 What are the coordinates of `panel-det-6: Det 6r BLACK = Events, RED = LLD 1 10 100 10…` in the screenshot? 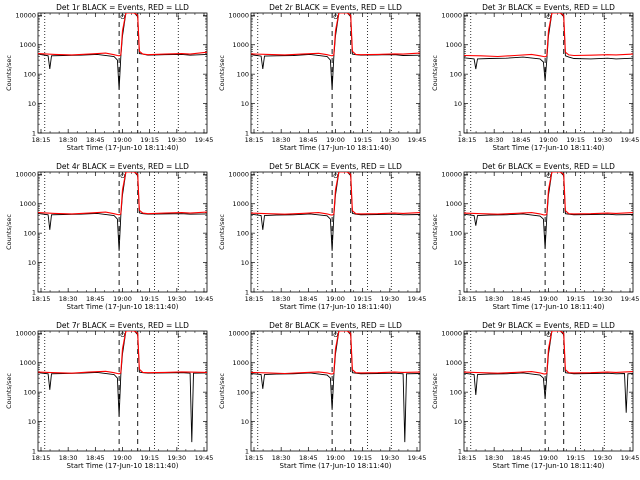 It's located at (535, 236).